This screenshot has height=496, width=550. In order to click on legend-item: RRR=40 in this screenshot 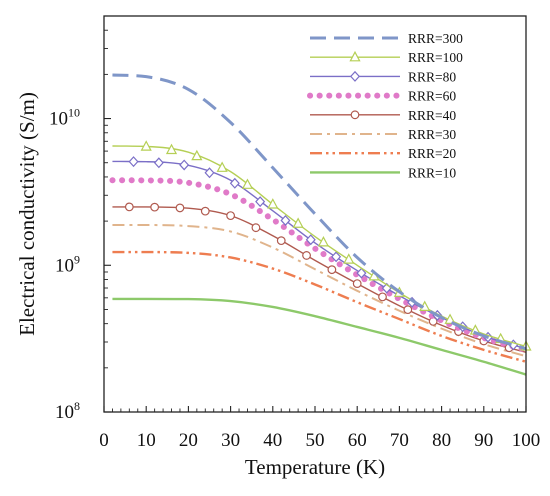, I will do `click(383, 115)`.